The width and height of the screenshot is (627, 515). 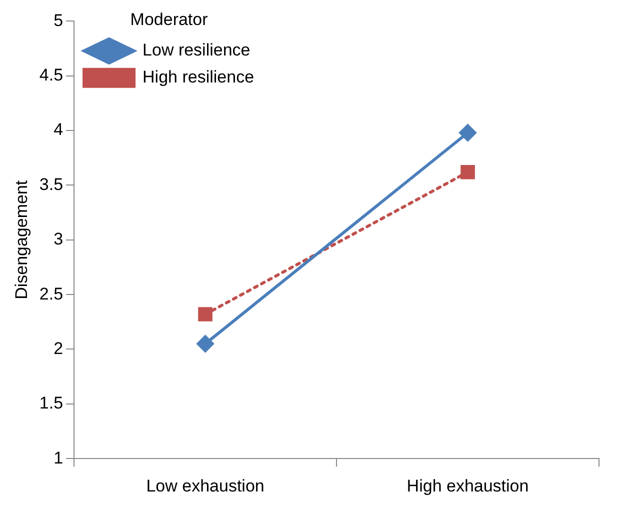 What do you see at coordinates (205, 486) in the screenshot?
I see `x-tick-label: Low exhaustion` at bounding box center [205, 486].